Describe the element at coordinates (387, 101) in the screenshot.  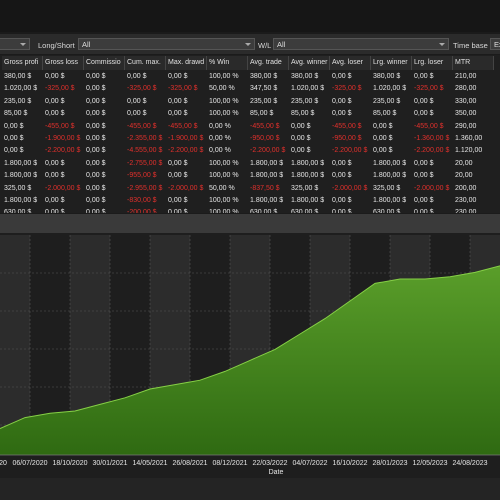
I see `table-cell: 235,00 $` at that location.